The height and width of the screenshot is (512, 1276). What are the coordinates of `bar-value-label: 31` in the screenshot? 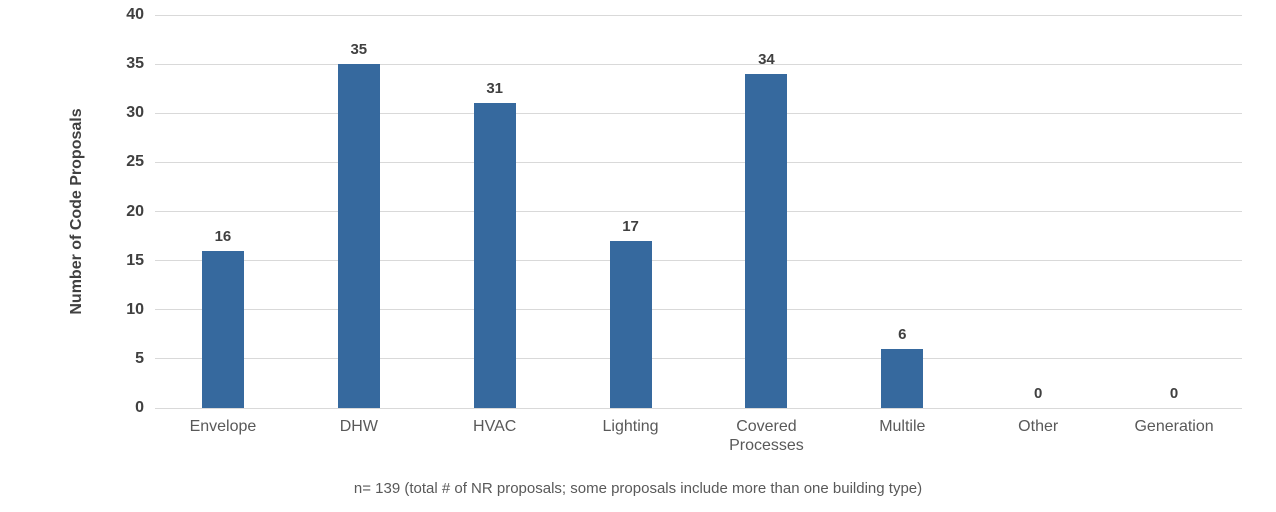 It's located at (495, 89).